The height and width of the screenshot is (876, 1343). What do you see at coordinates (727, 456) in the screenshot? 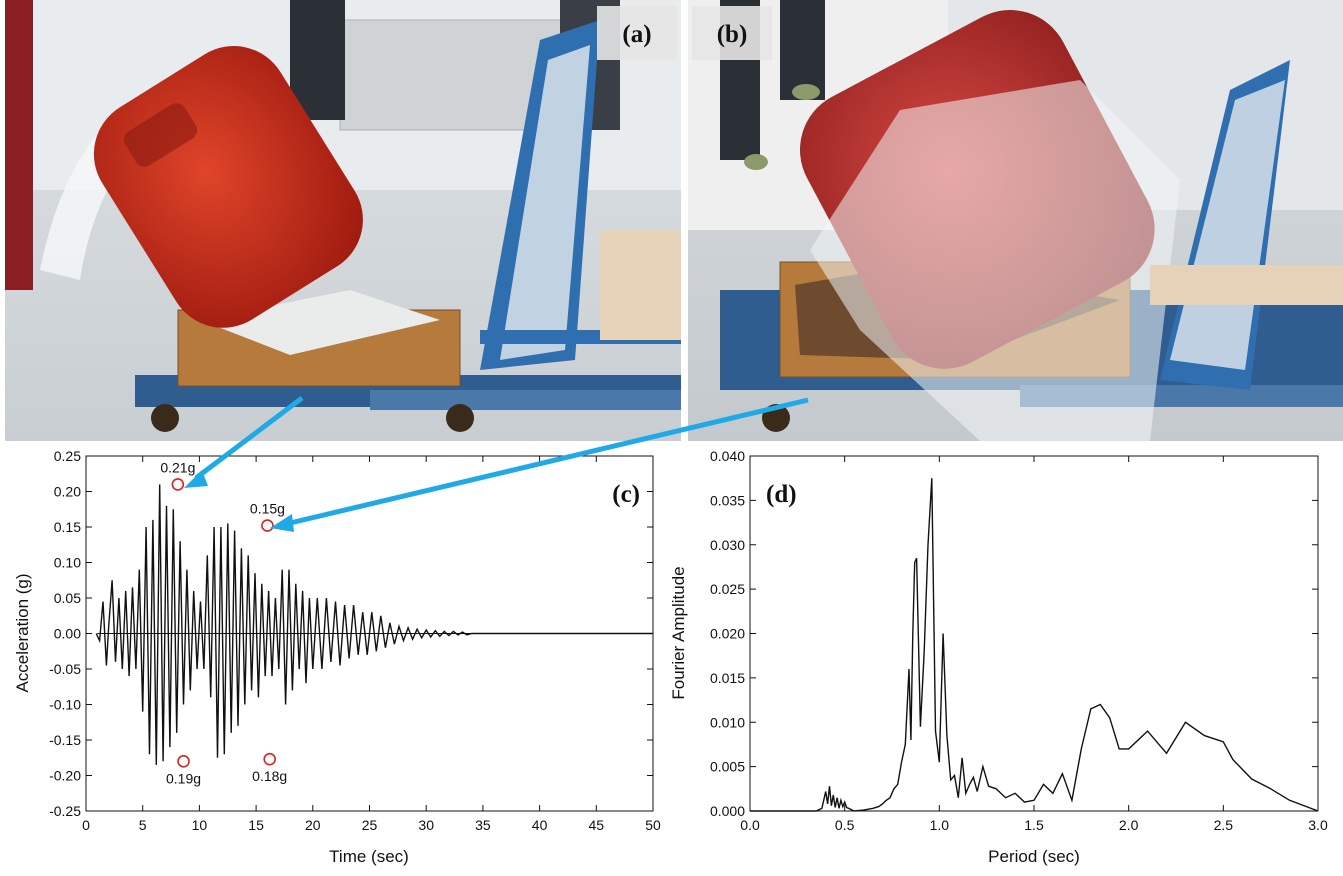
I see `y-tick-label: 0.040` at bounding box center [727, 456].